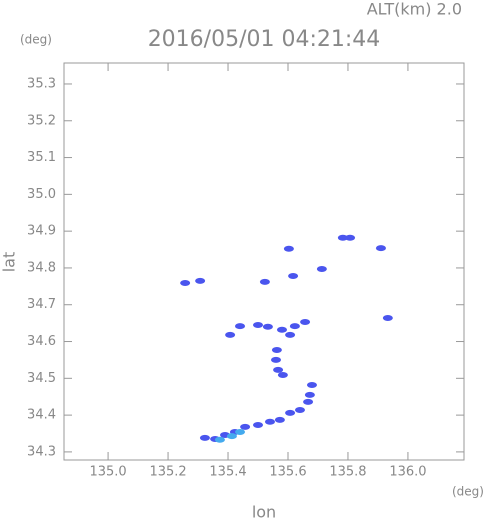  What do you see at coordinates (36, 40) in the screenshot?
I see `y-unit: (deg)` at bounding box center [36, 40].